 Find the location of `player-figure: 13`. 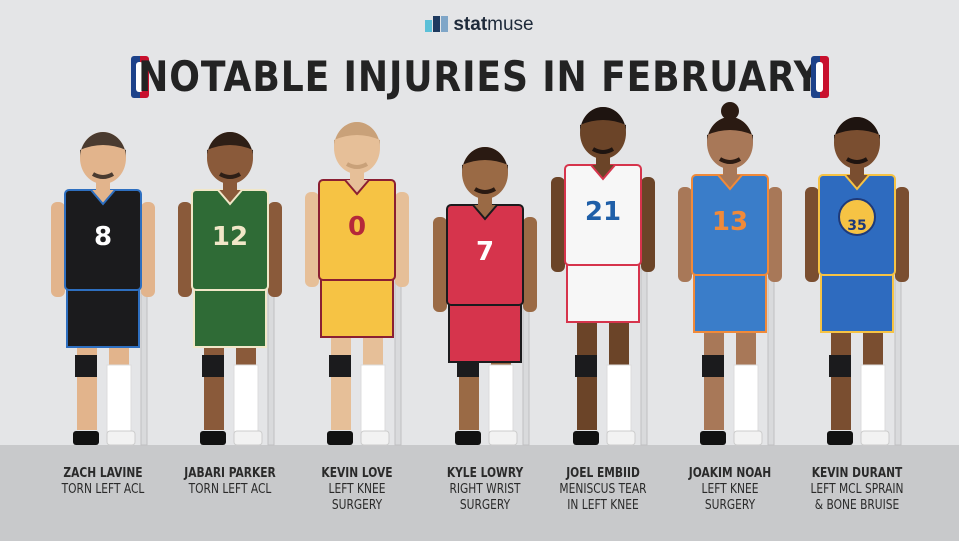

player-figure: 13 is located at coordinates (730, 274).